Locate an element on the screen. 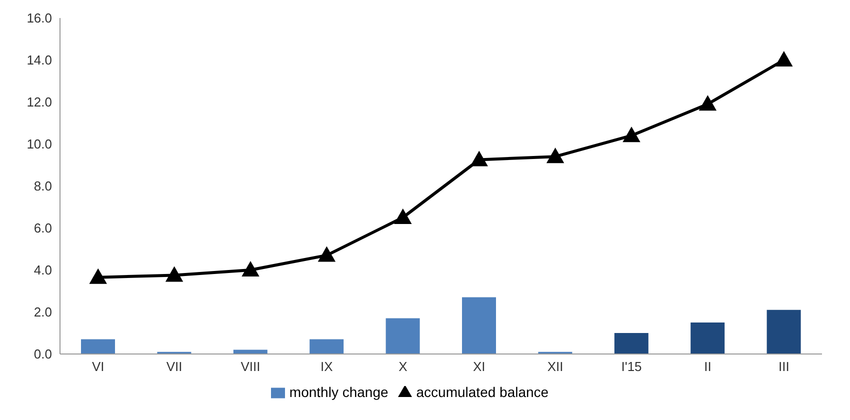 This screenshot has height=420, width=850. legend-label: monthly change is located at coordinates (338, 392).